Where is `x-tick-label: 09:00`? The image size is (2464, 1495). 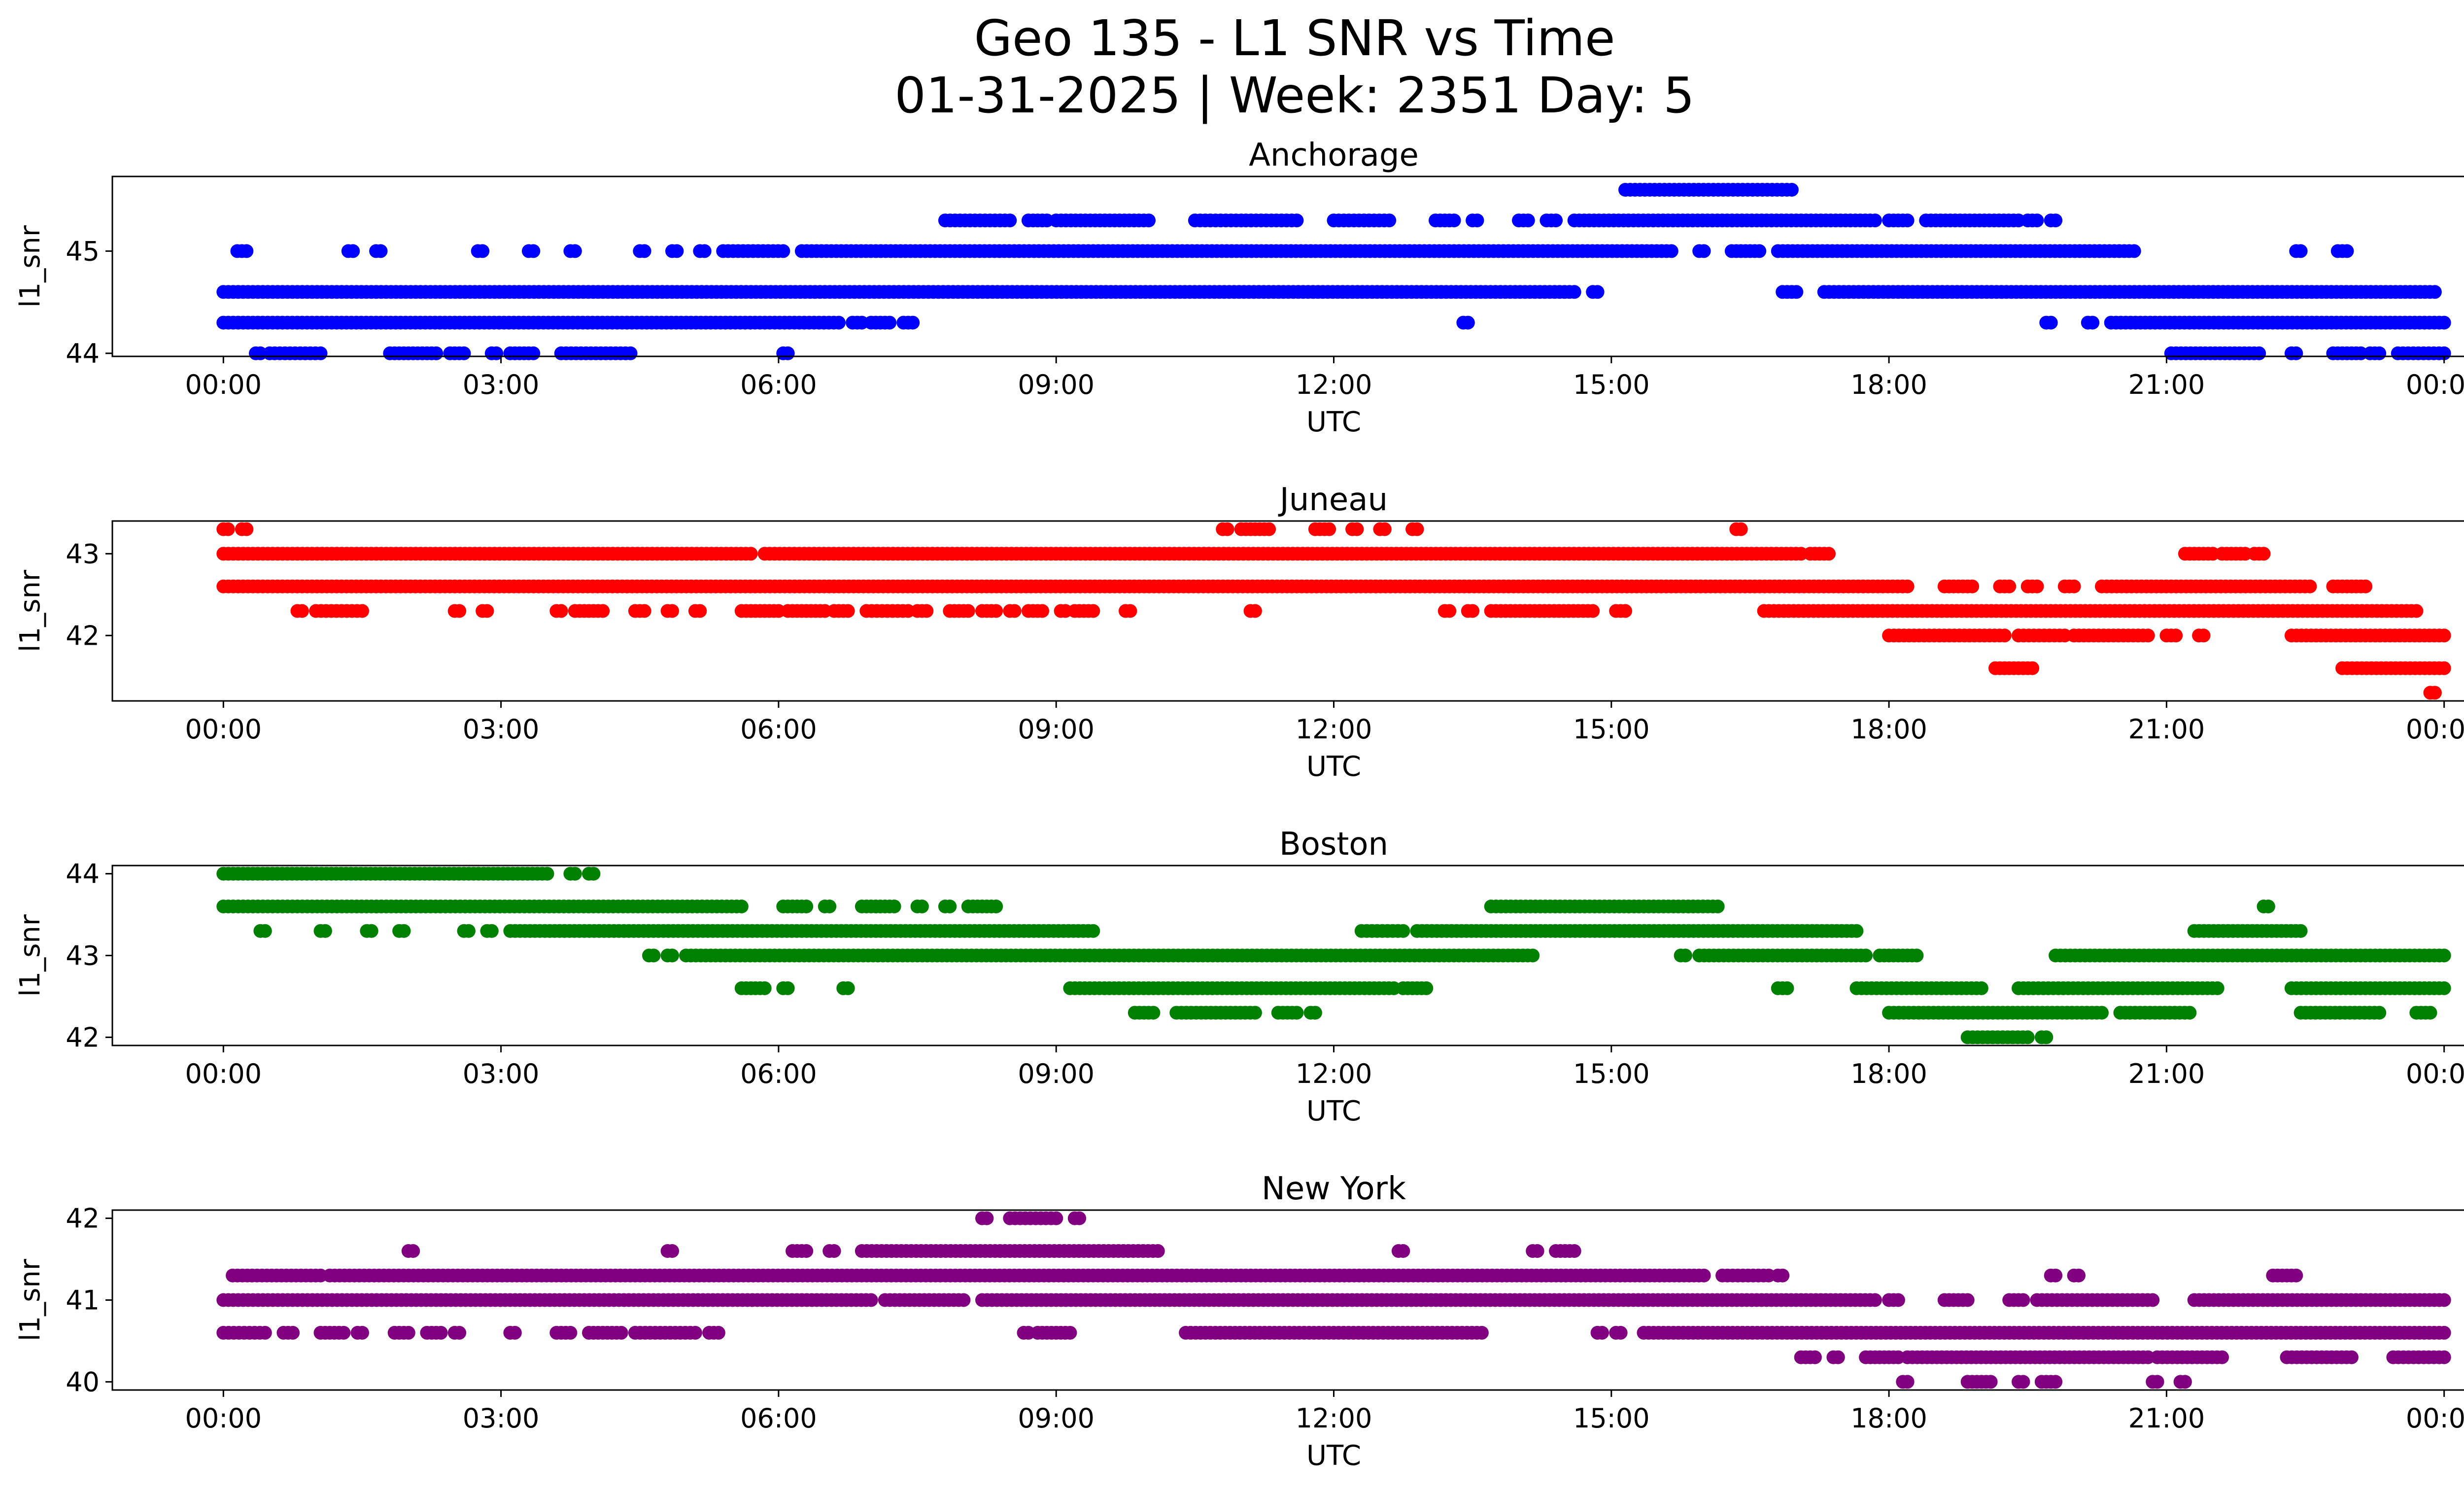
x-tick-label: 09:00 is located at coordinates (1056, 1418).